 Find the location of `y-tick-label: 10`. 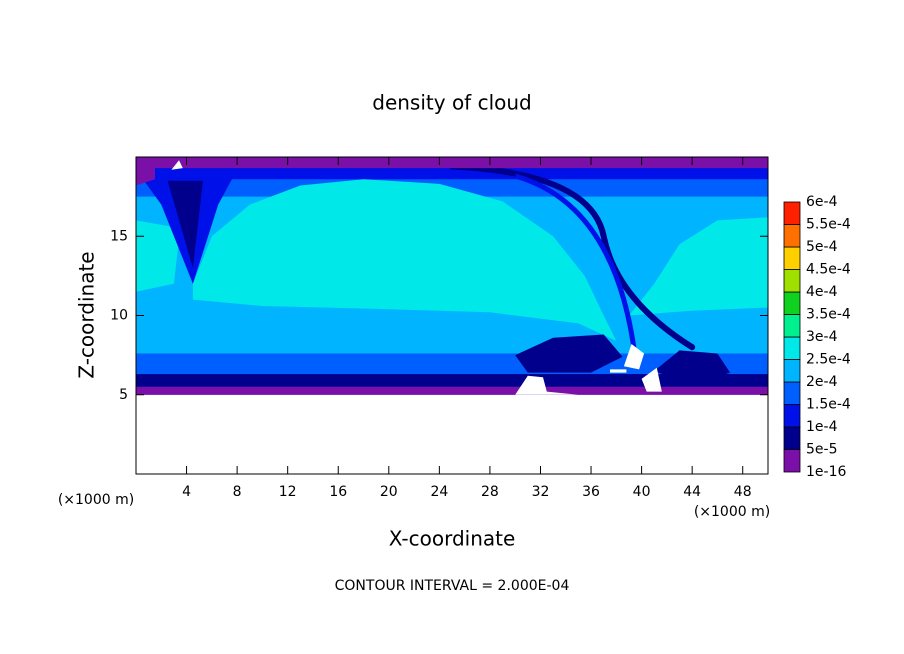

y-tick-label: 10 is located at coordinates (119, 316).